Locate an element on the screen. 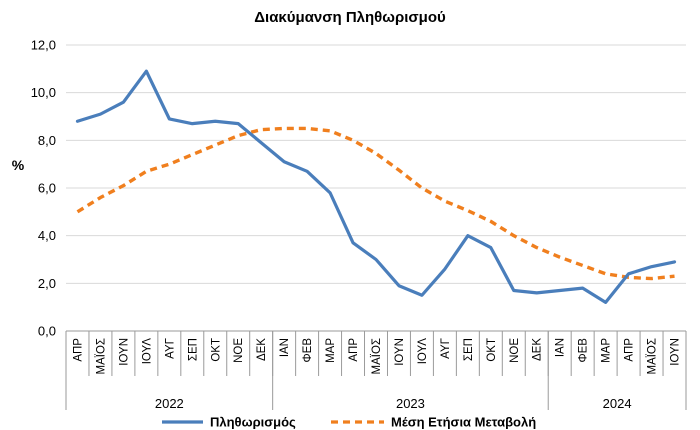 The width and height of the screenshot is (700, 430). y-tick-label: 6,0 is located at coordinates (47, 188).